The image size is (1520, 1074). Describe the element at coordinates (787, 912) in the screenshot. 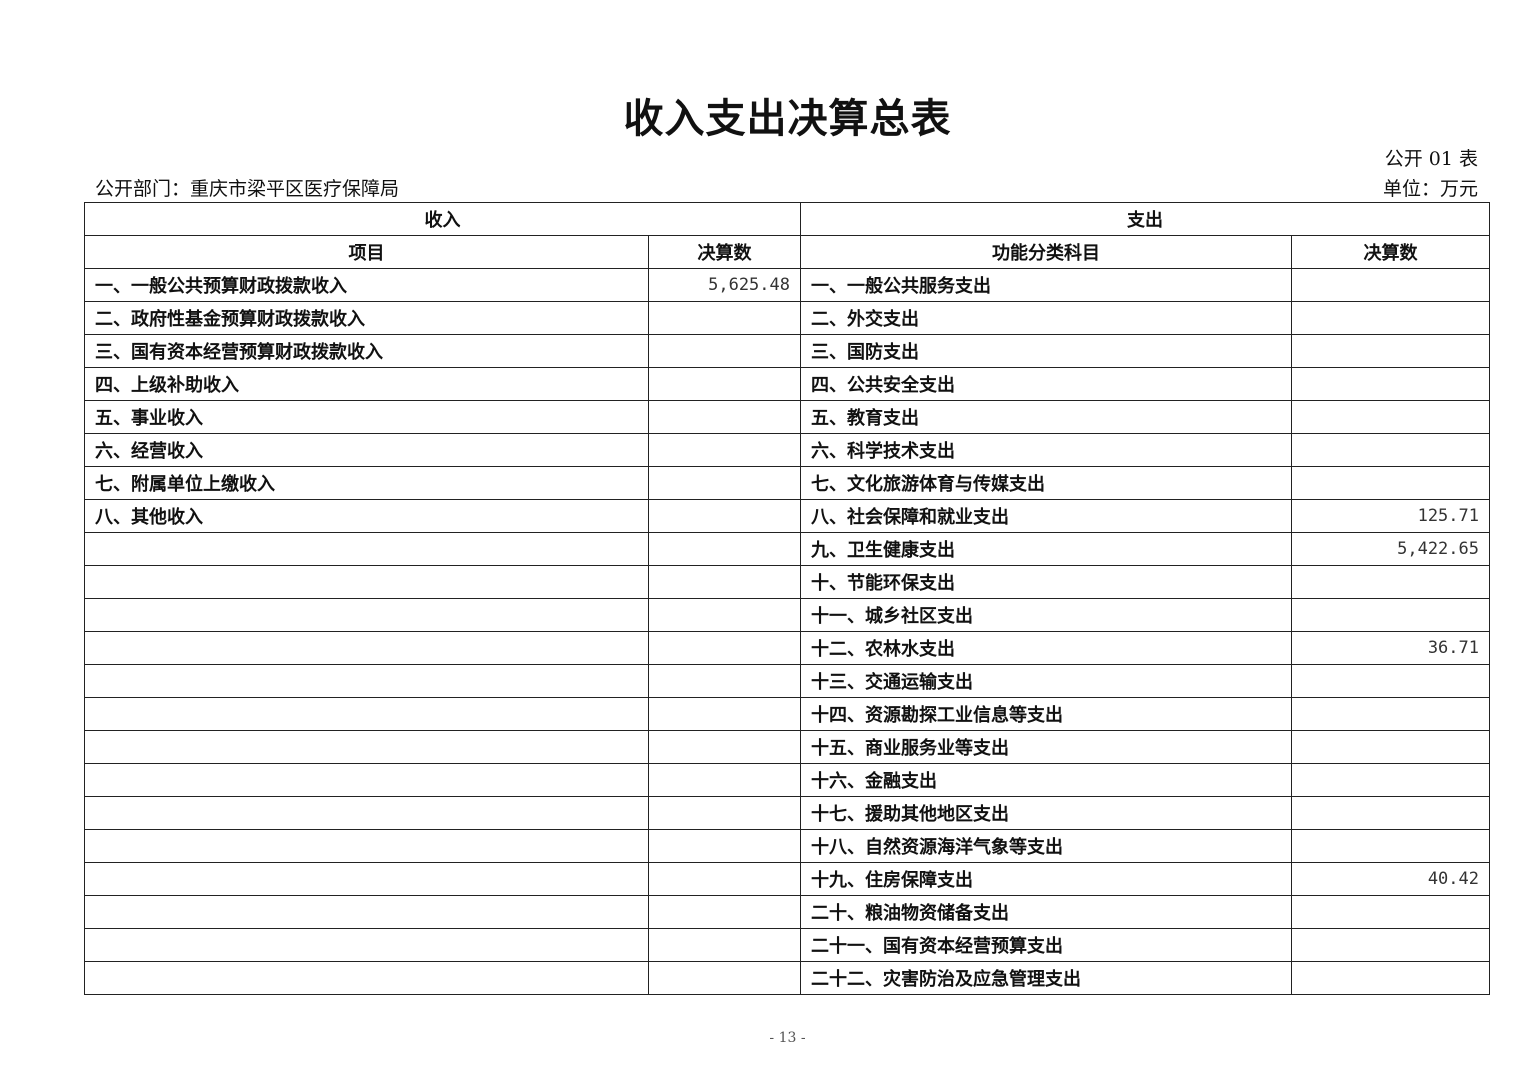

I see `table-row: 二十、粮油物资储备支出` at that location.